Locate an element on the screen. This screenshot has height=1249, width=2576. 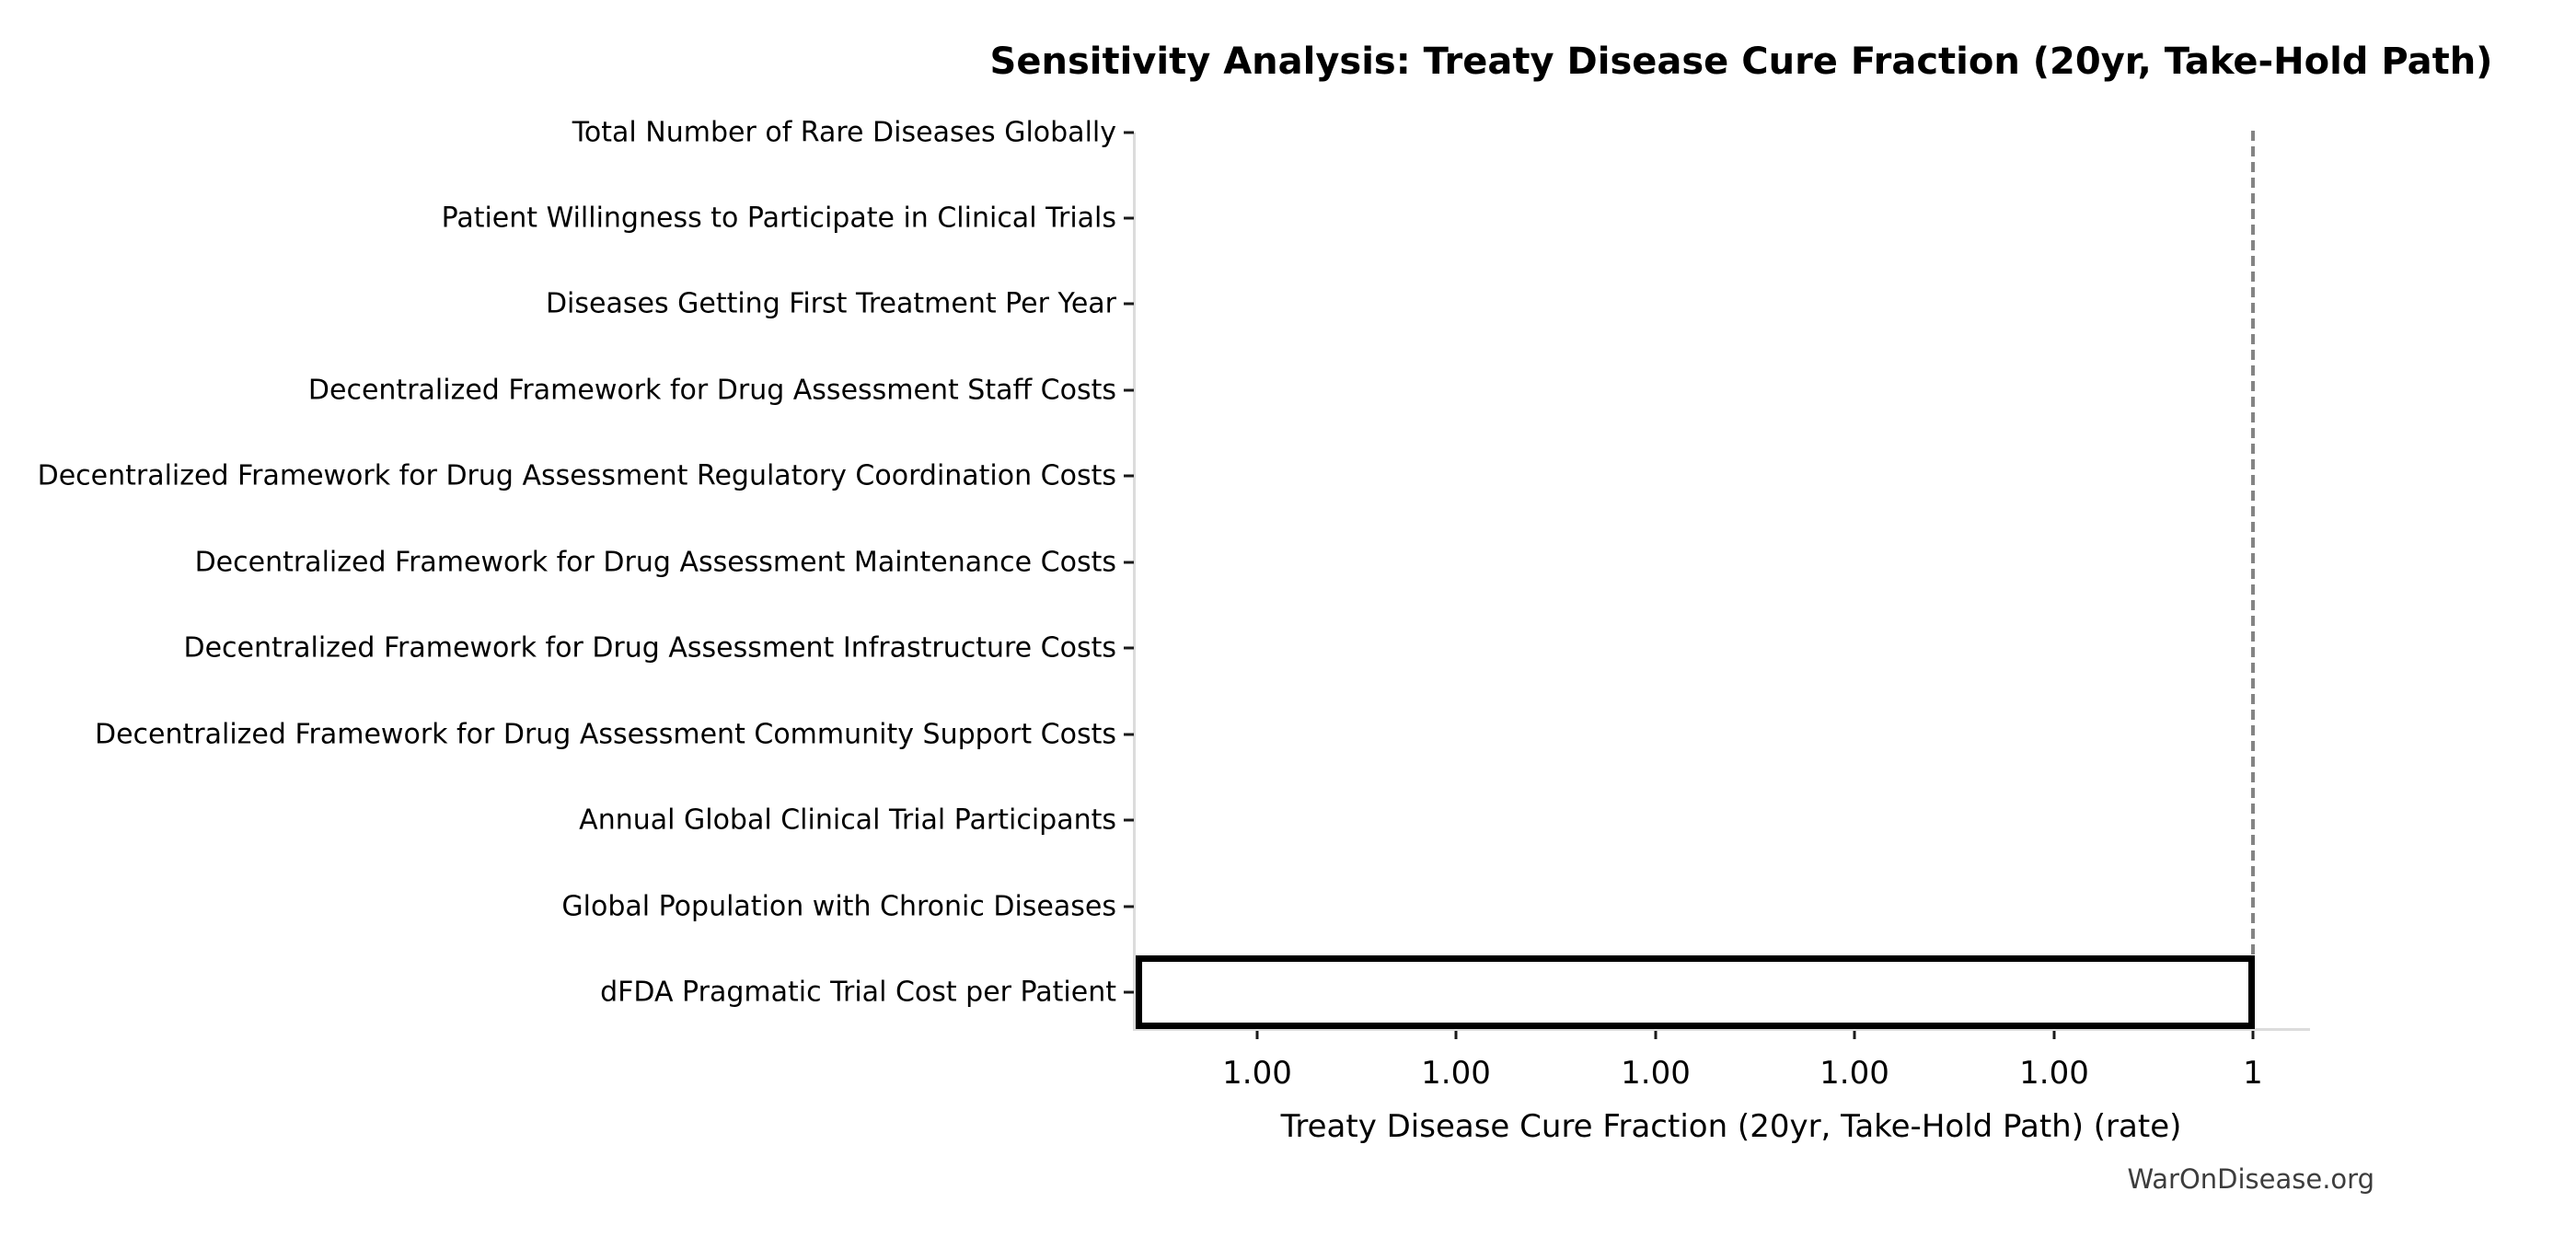
sensitivity-range-bar is located at coordinates (1695, 992).